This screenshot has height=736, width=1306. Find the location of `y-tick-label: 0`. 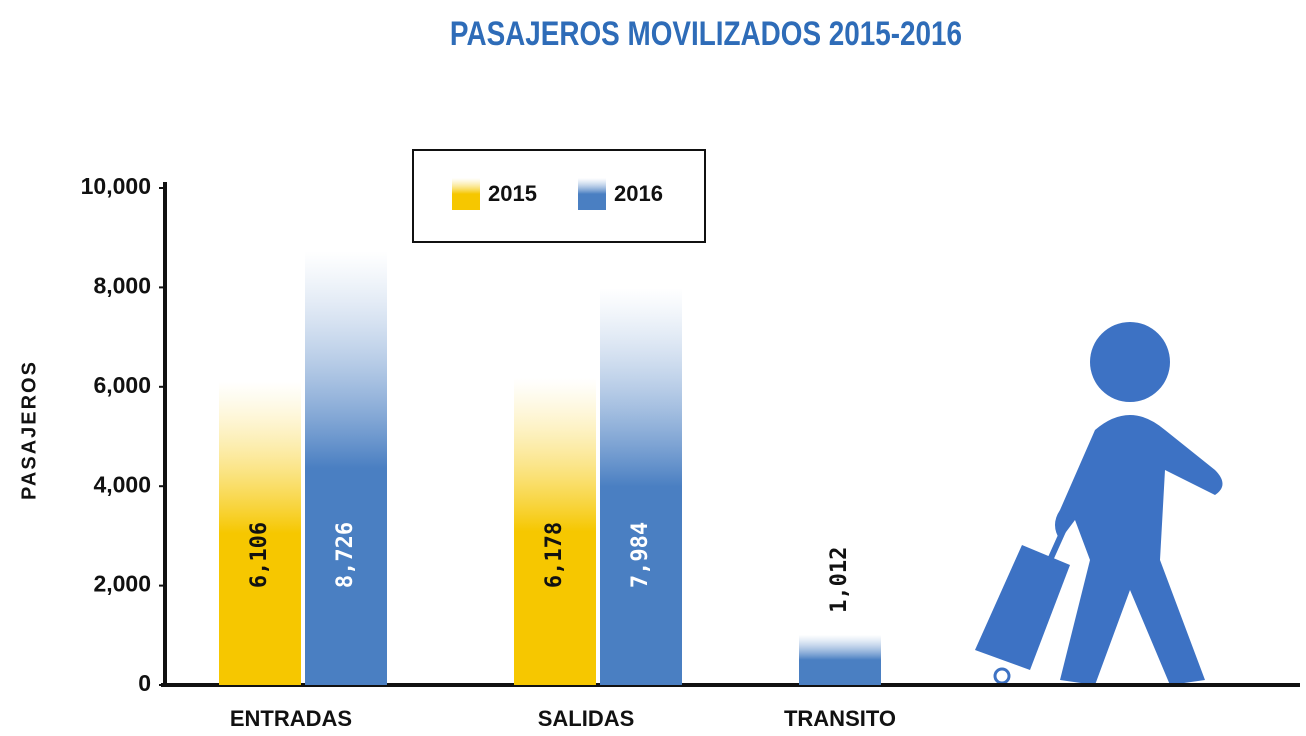

y-tick-label: 0 is located at coordinates (144, 683).